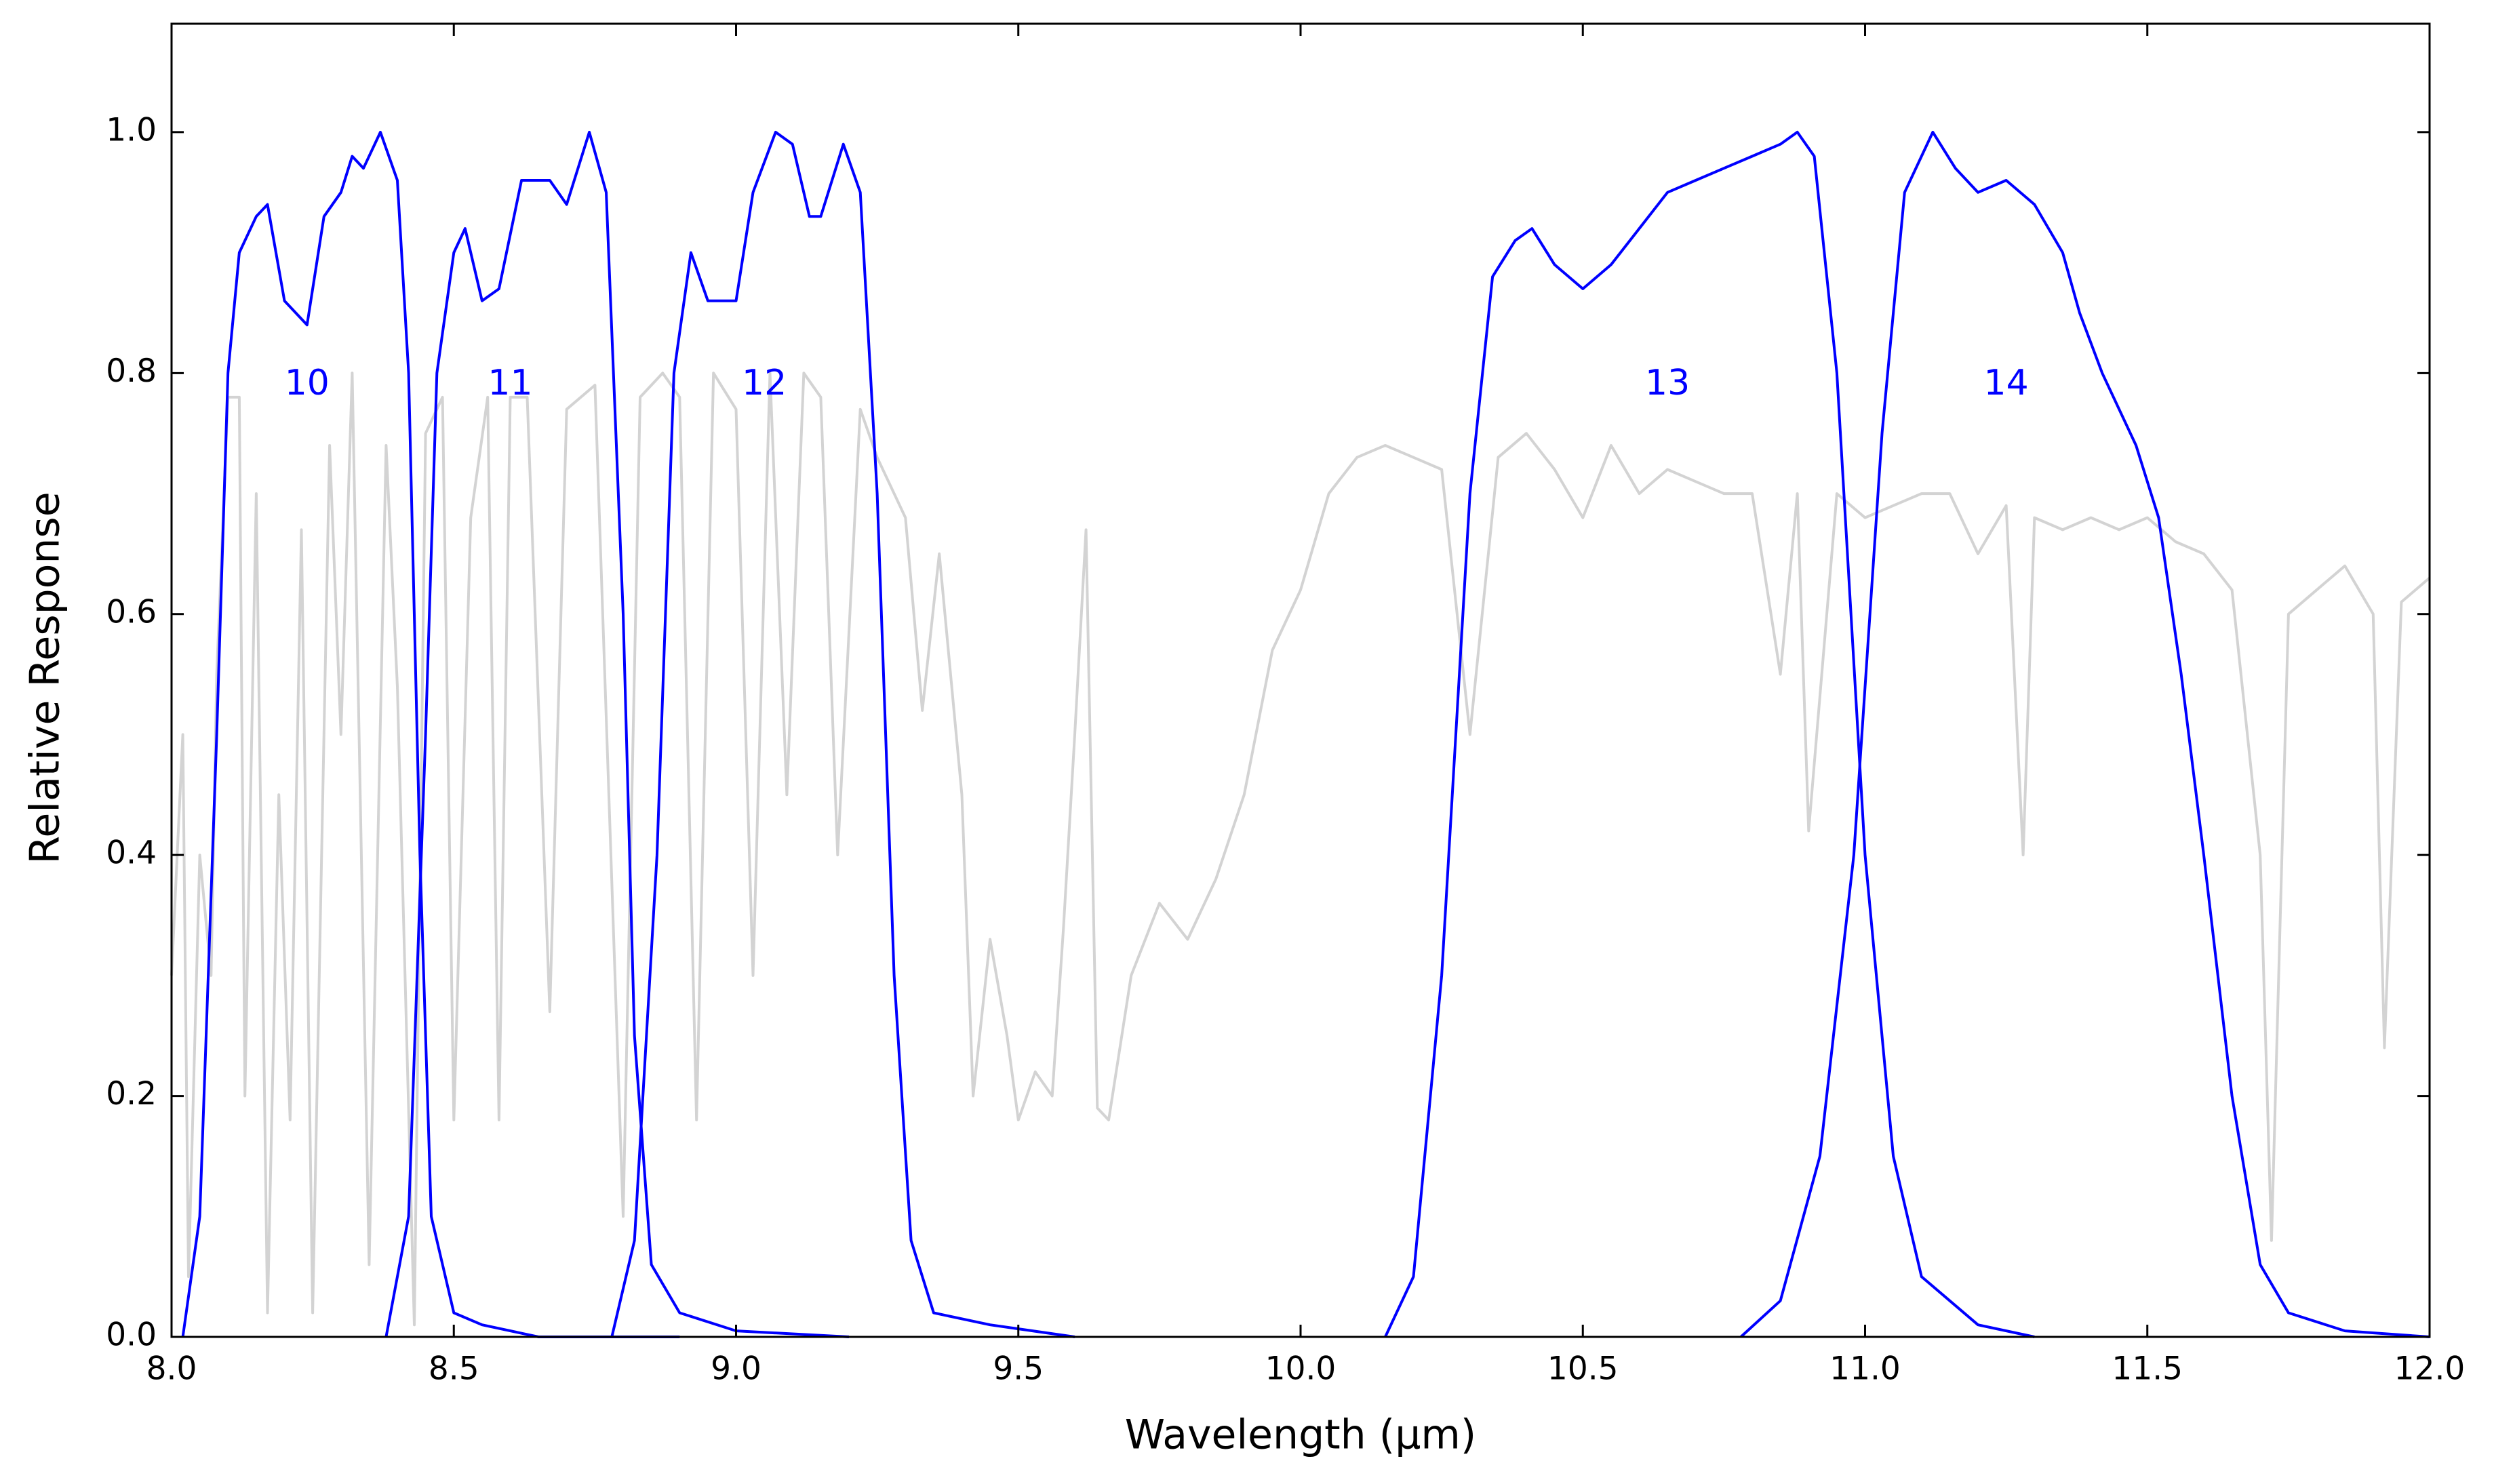  Describe the element at coordinates (131, 1093) in the screenshot. I see `y-tick-label: 0.2` at that location.